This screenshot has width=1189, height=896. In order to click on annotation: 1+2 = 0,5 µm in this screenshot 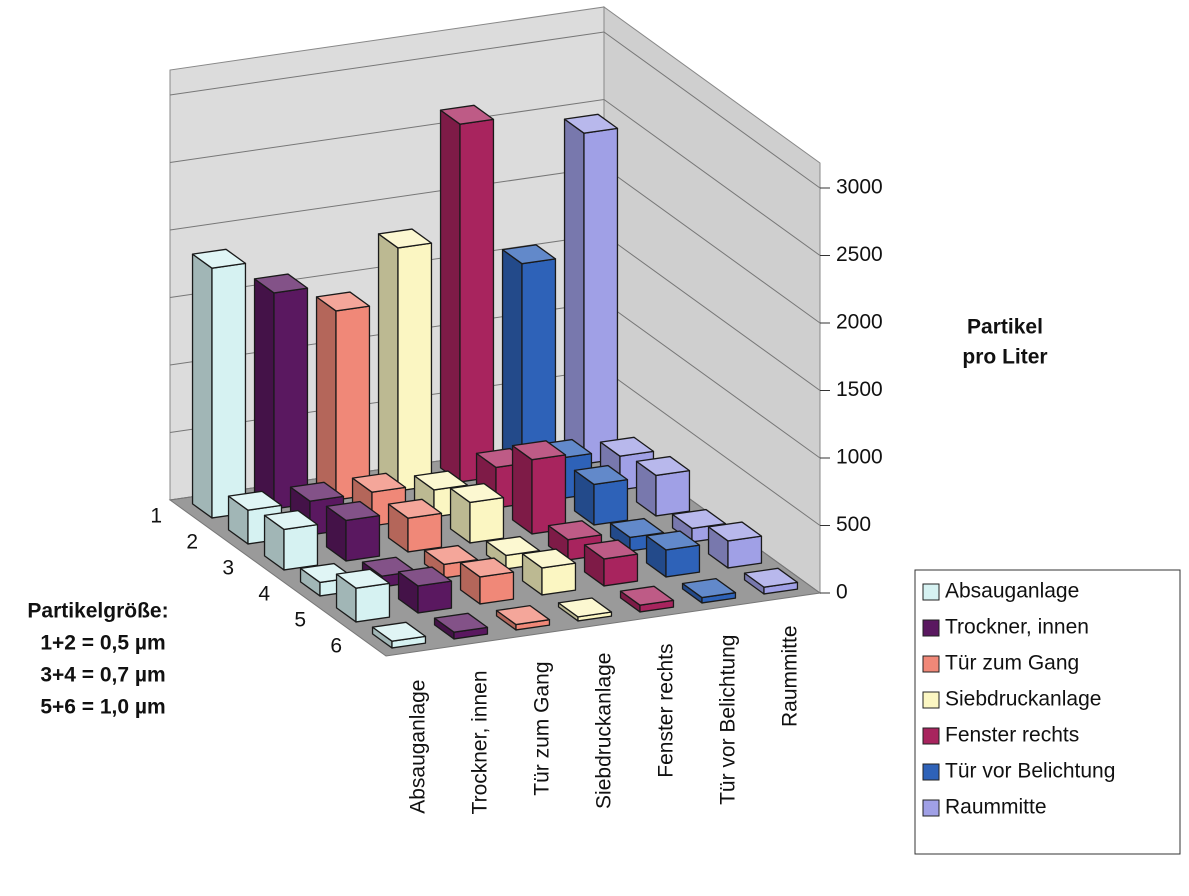, I will do `click(102, 643)`.